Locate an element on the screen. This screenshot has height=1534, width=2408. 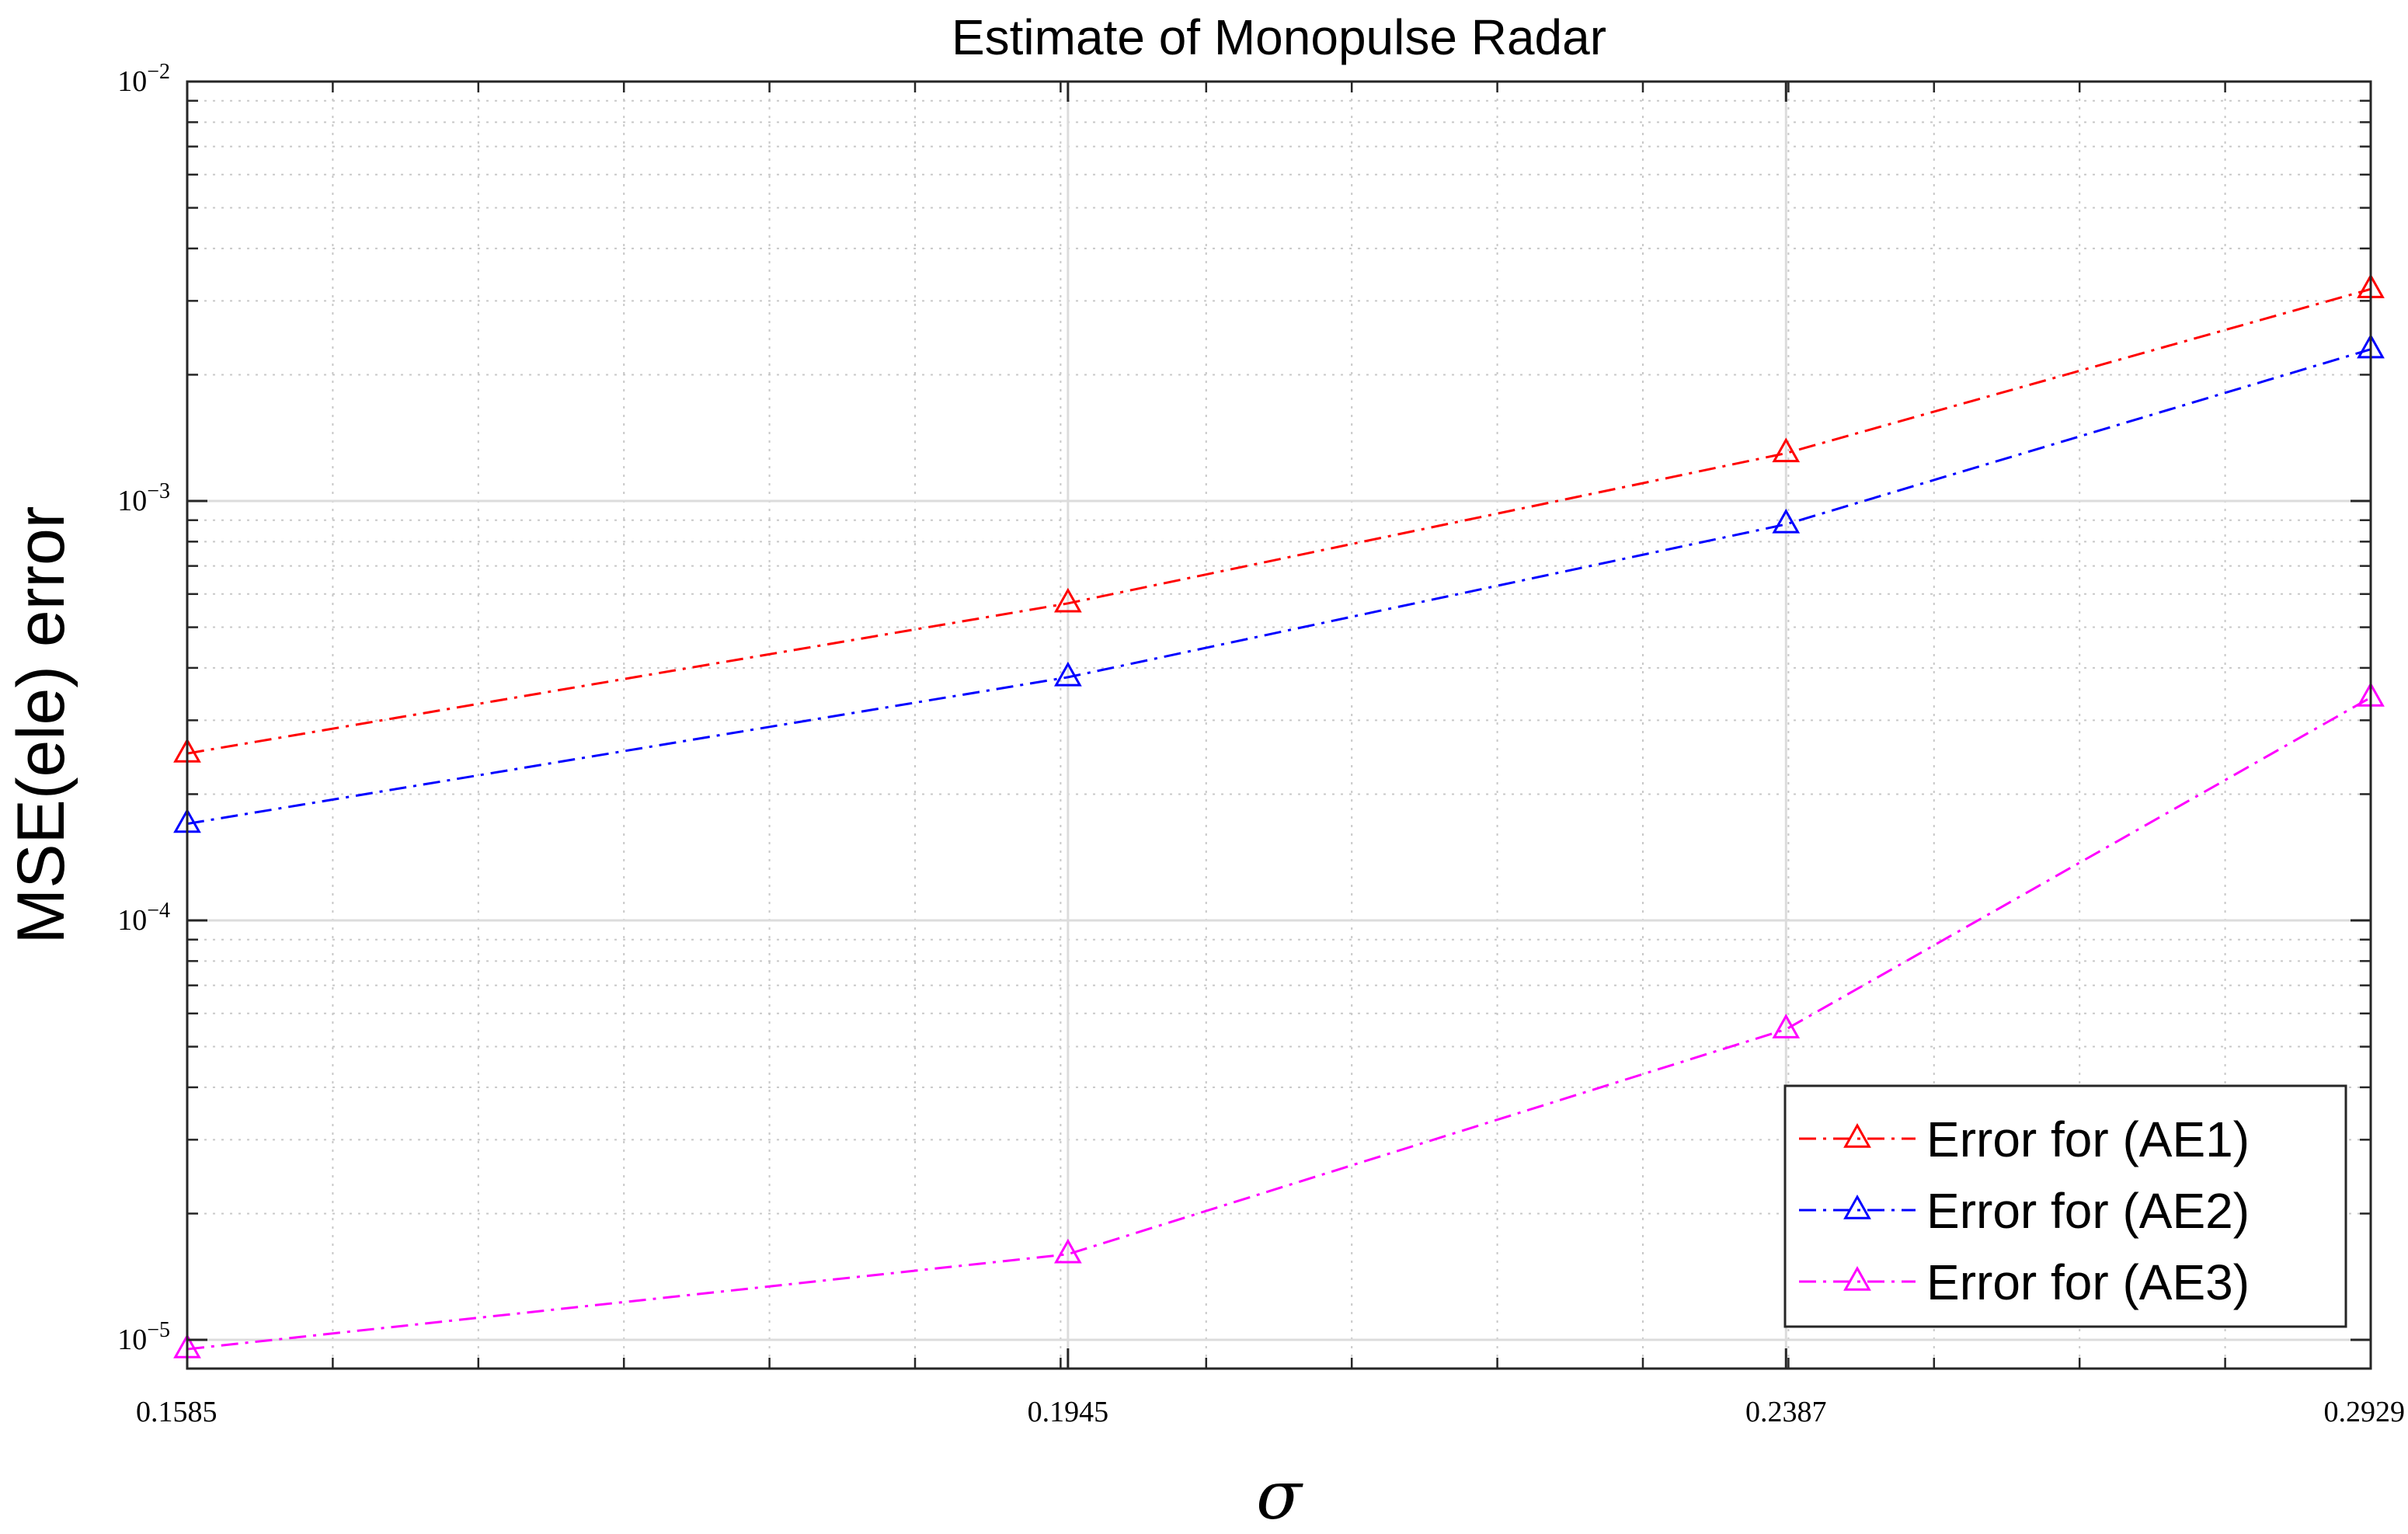
legend-box is located at coordinates (2065, 1206).